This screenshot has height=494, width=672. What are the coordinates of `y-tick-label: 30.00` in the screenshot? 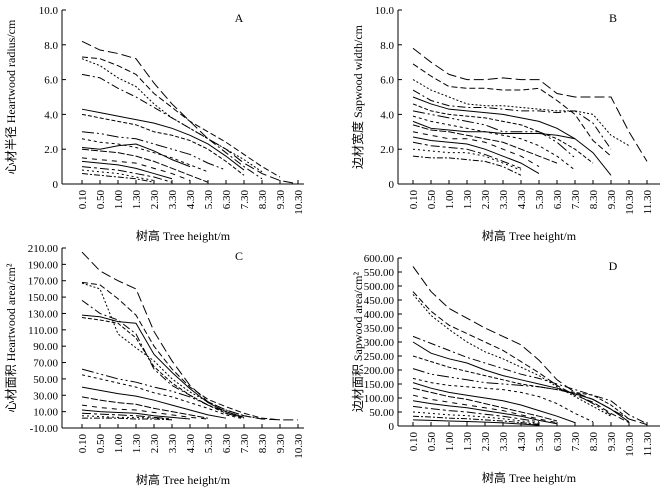 It's located at (45, 396).